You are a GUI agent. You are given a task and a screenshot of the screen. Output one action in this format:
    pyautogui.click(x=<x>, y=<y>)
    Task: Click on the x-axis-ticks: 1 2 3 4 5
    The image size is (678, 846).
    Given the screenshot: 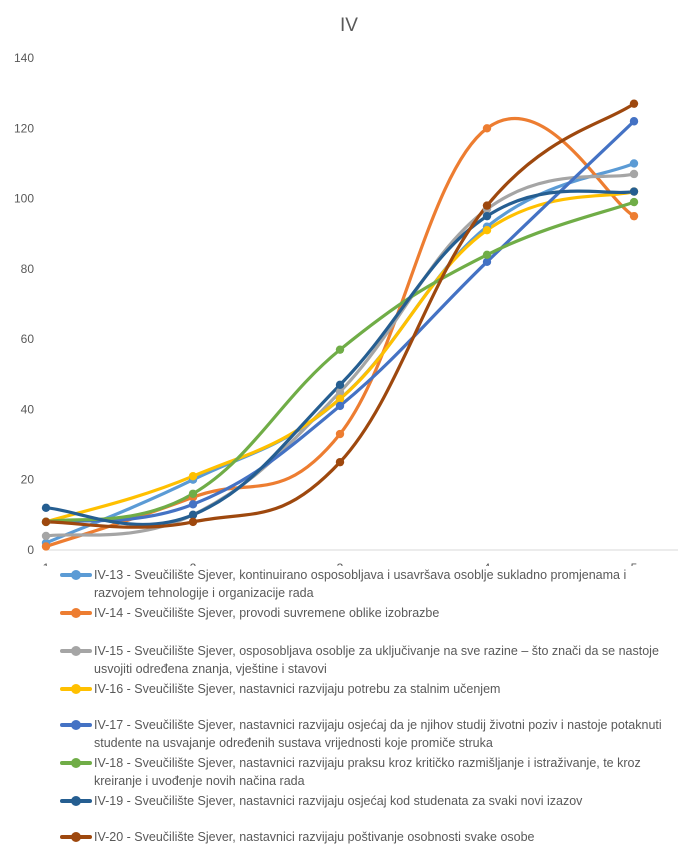 What is the action you would take?
    pyautogui.click(x=340, y=563)
    